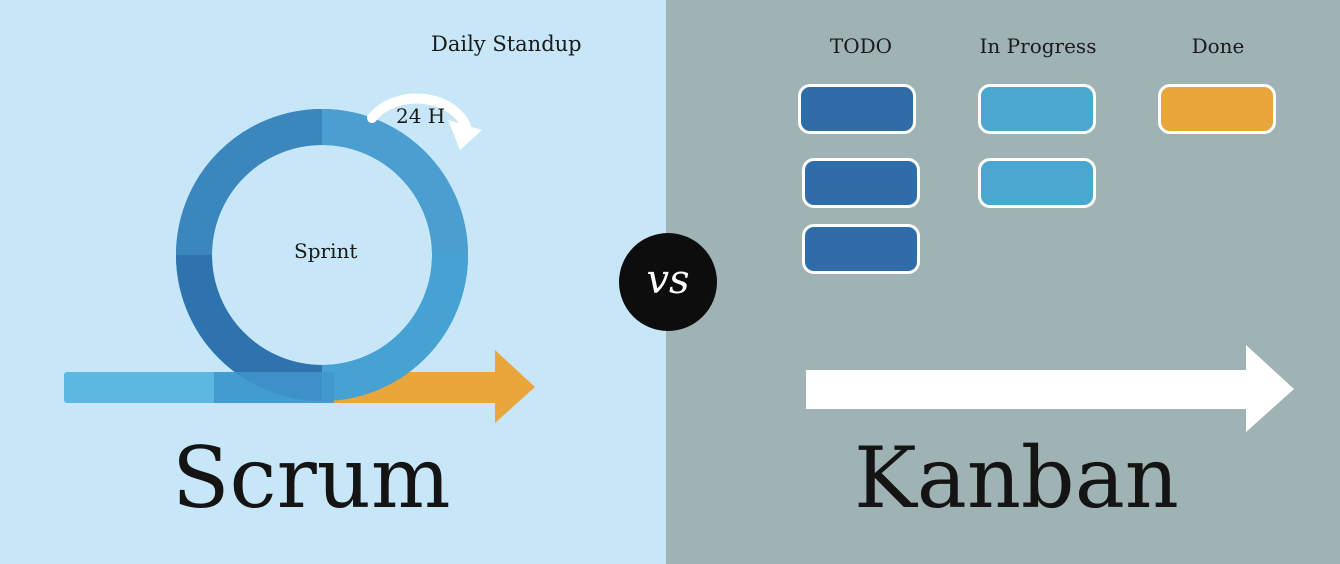 The image size is (1340, 564). I want to click on kanban-flow-arrow, so click(1050, 388).